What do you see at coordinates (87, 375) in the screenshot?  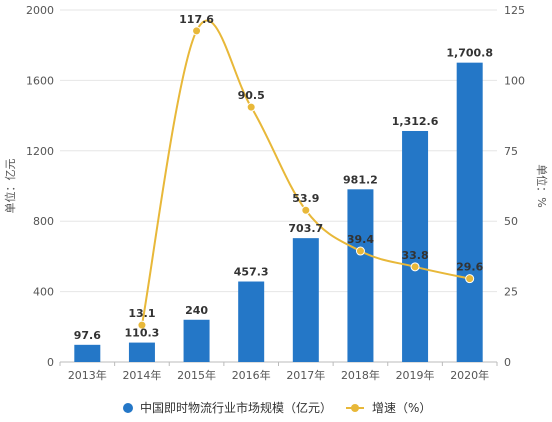 I see `x-tick-label: 2013年` at bounding box center [87, 375].